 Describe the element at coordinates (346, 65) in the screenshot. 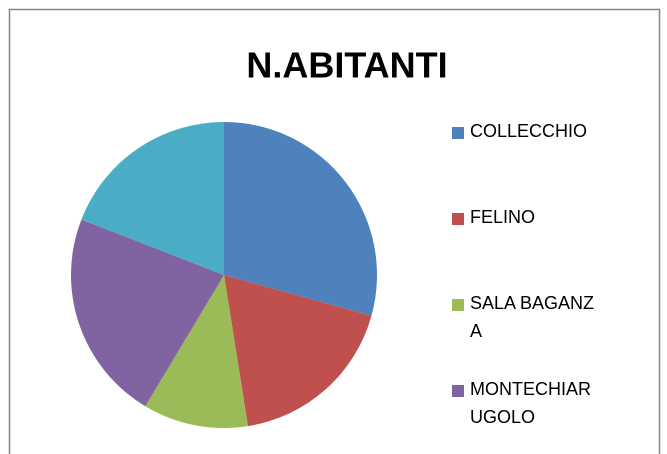

I see `chart-title: N.ABITANTI` at that location.